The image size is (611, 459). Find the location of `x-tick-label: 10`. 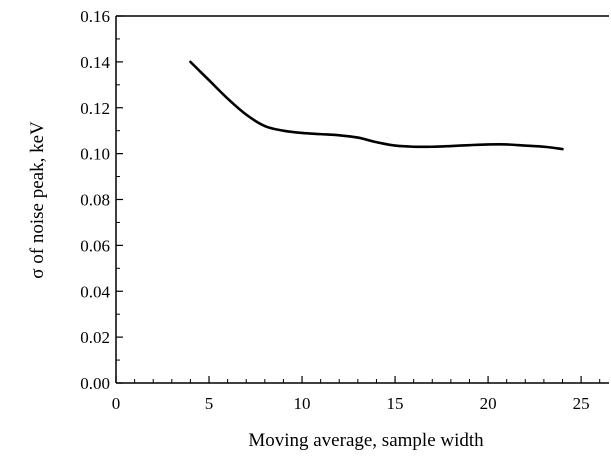

x-tick-label: 10 is located at coordinates (302, 403).